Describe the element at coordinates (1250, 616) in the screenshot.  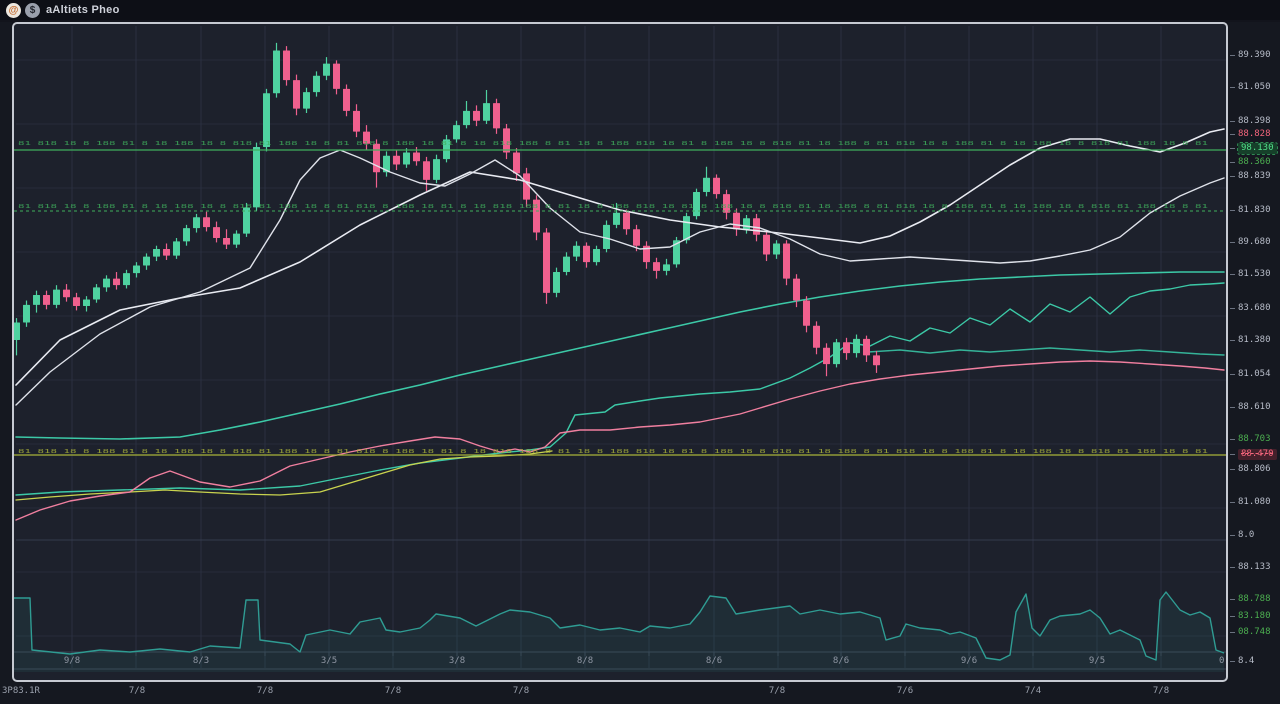
I see `price-axis-label: 83.180` at that location.